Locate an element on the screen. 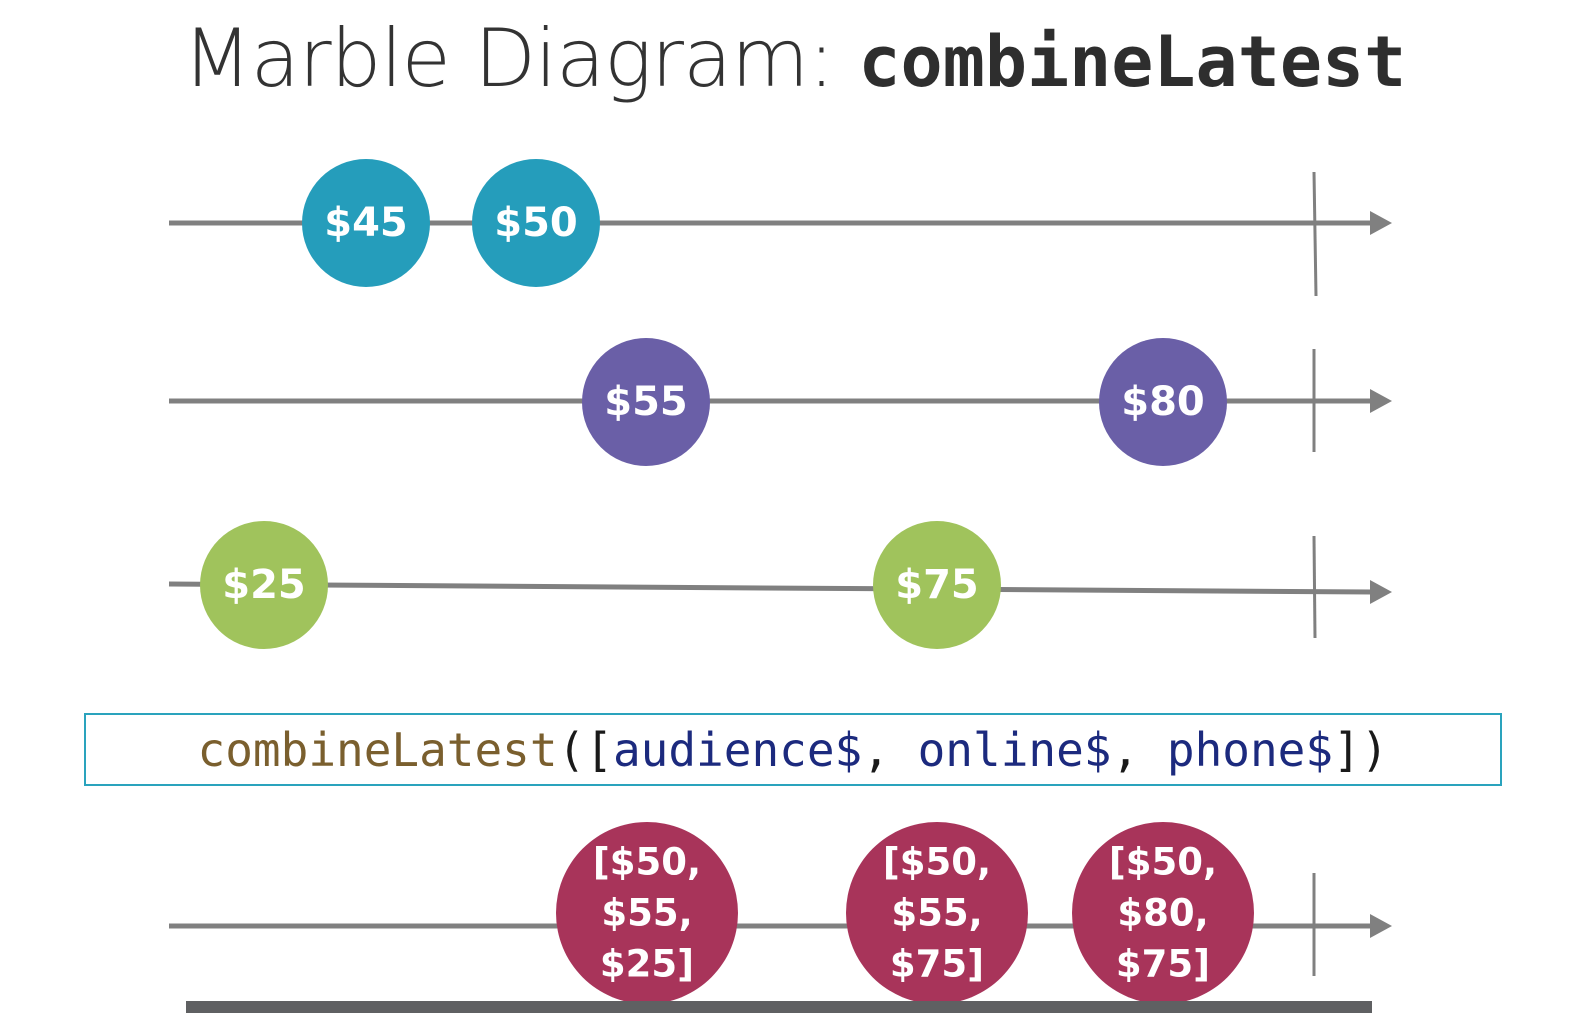 This screenshot has width=1589, height=1024. marble-label: $25 is located at coordinates (264, 585).